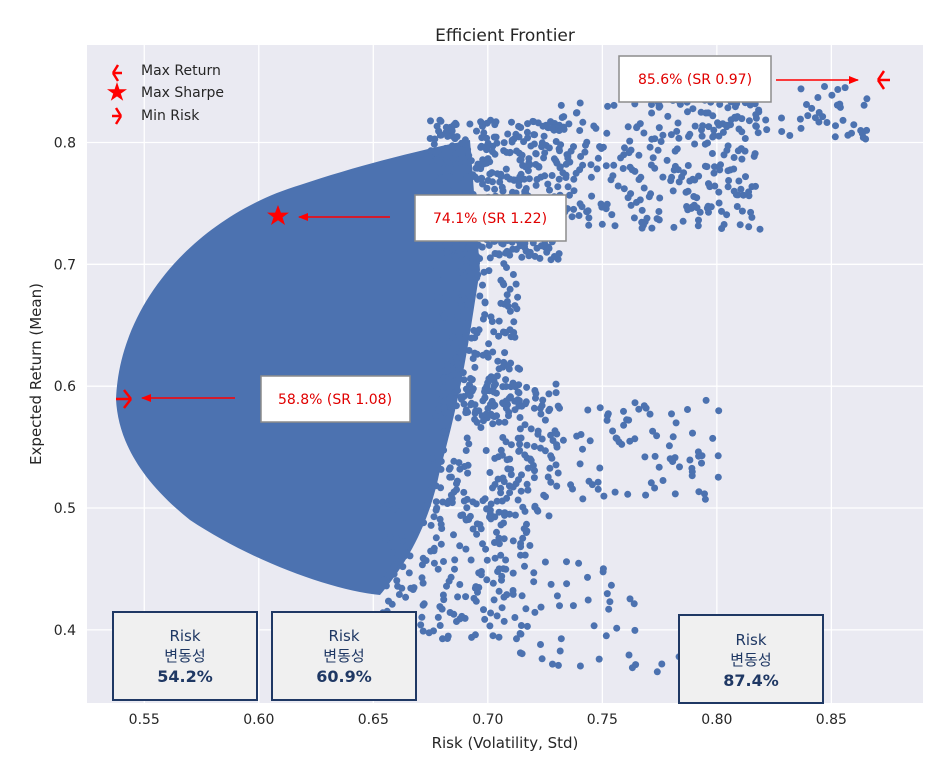 Image resolution: width=946 pixels, height=760 pixels. What do you see at coordinates (344, 656) in the screenshot?
I see `risk-box-2: Risk 변동성 60.9%` at bounding box center [344, 656].